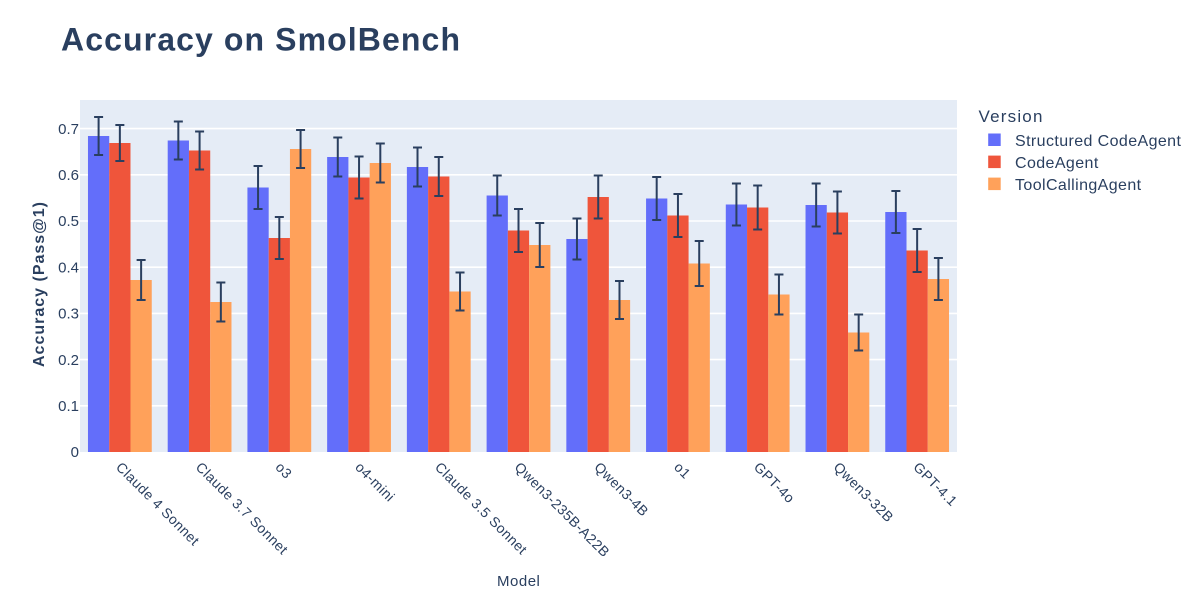 This screenshot has width=1200, height=605. I want to click on svg-text: Version, so click(1011, 116).